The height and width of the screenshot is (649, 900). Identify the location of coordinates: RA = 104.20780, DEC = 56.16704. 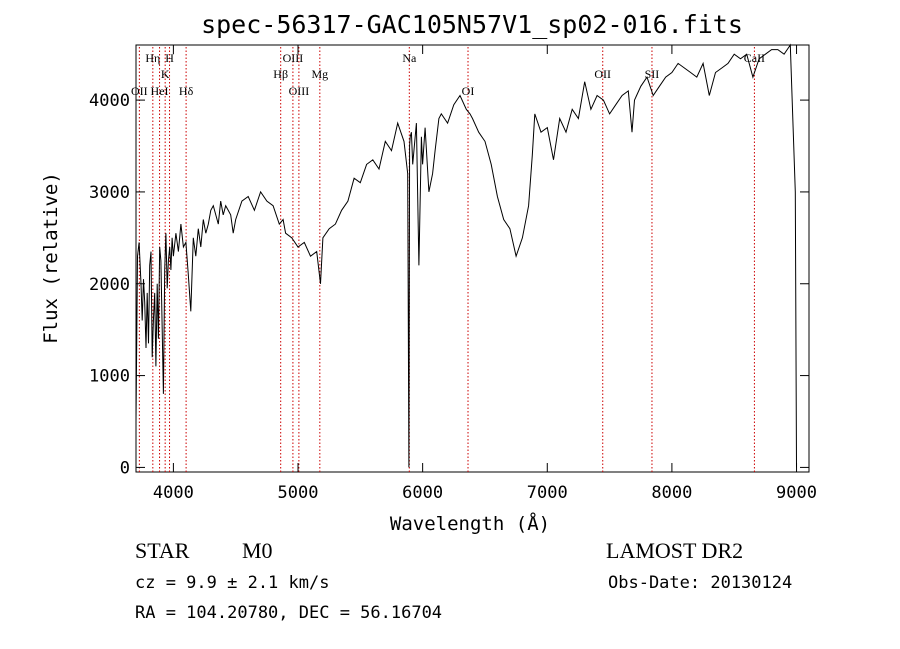
(289, 613).